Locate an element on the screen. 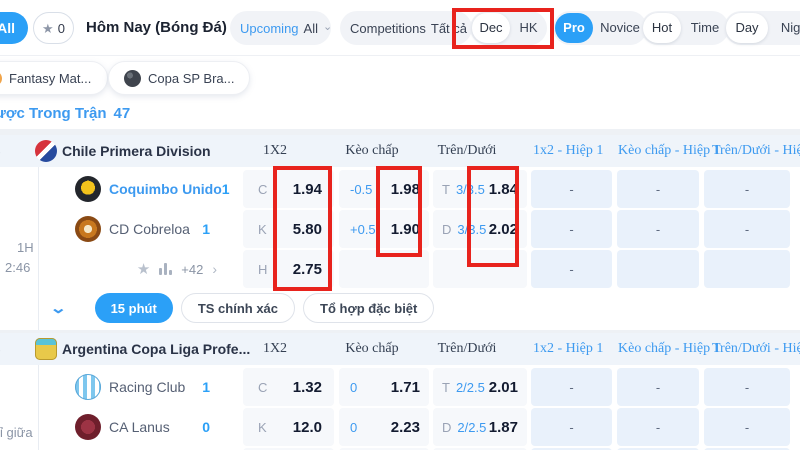 This screenshot has height=450, width=800. favorites-counter: ★ 0 is located at coordinates (53, 28).